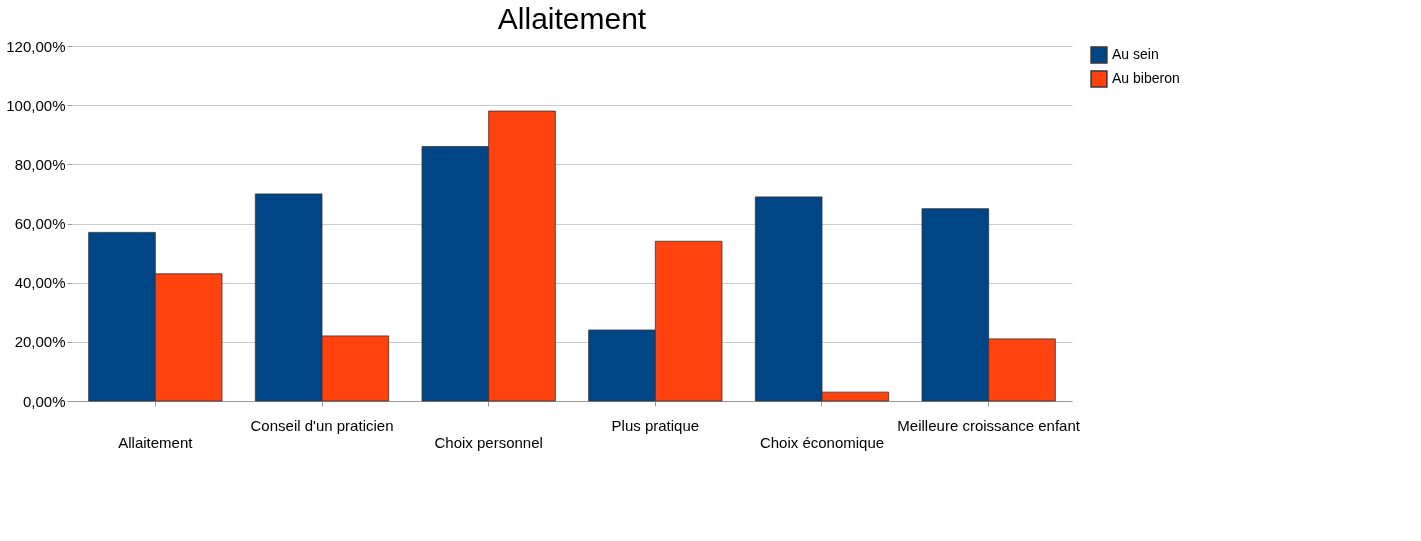 This screenshot has width=1421, height=541. Describe the element at coordinates (1146, 78) in the screenshot. I see `legend-label: Au biberon` at that location.